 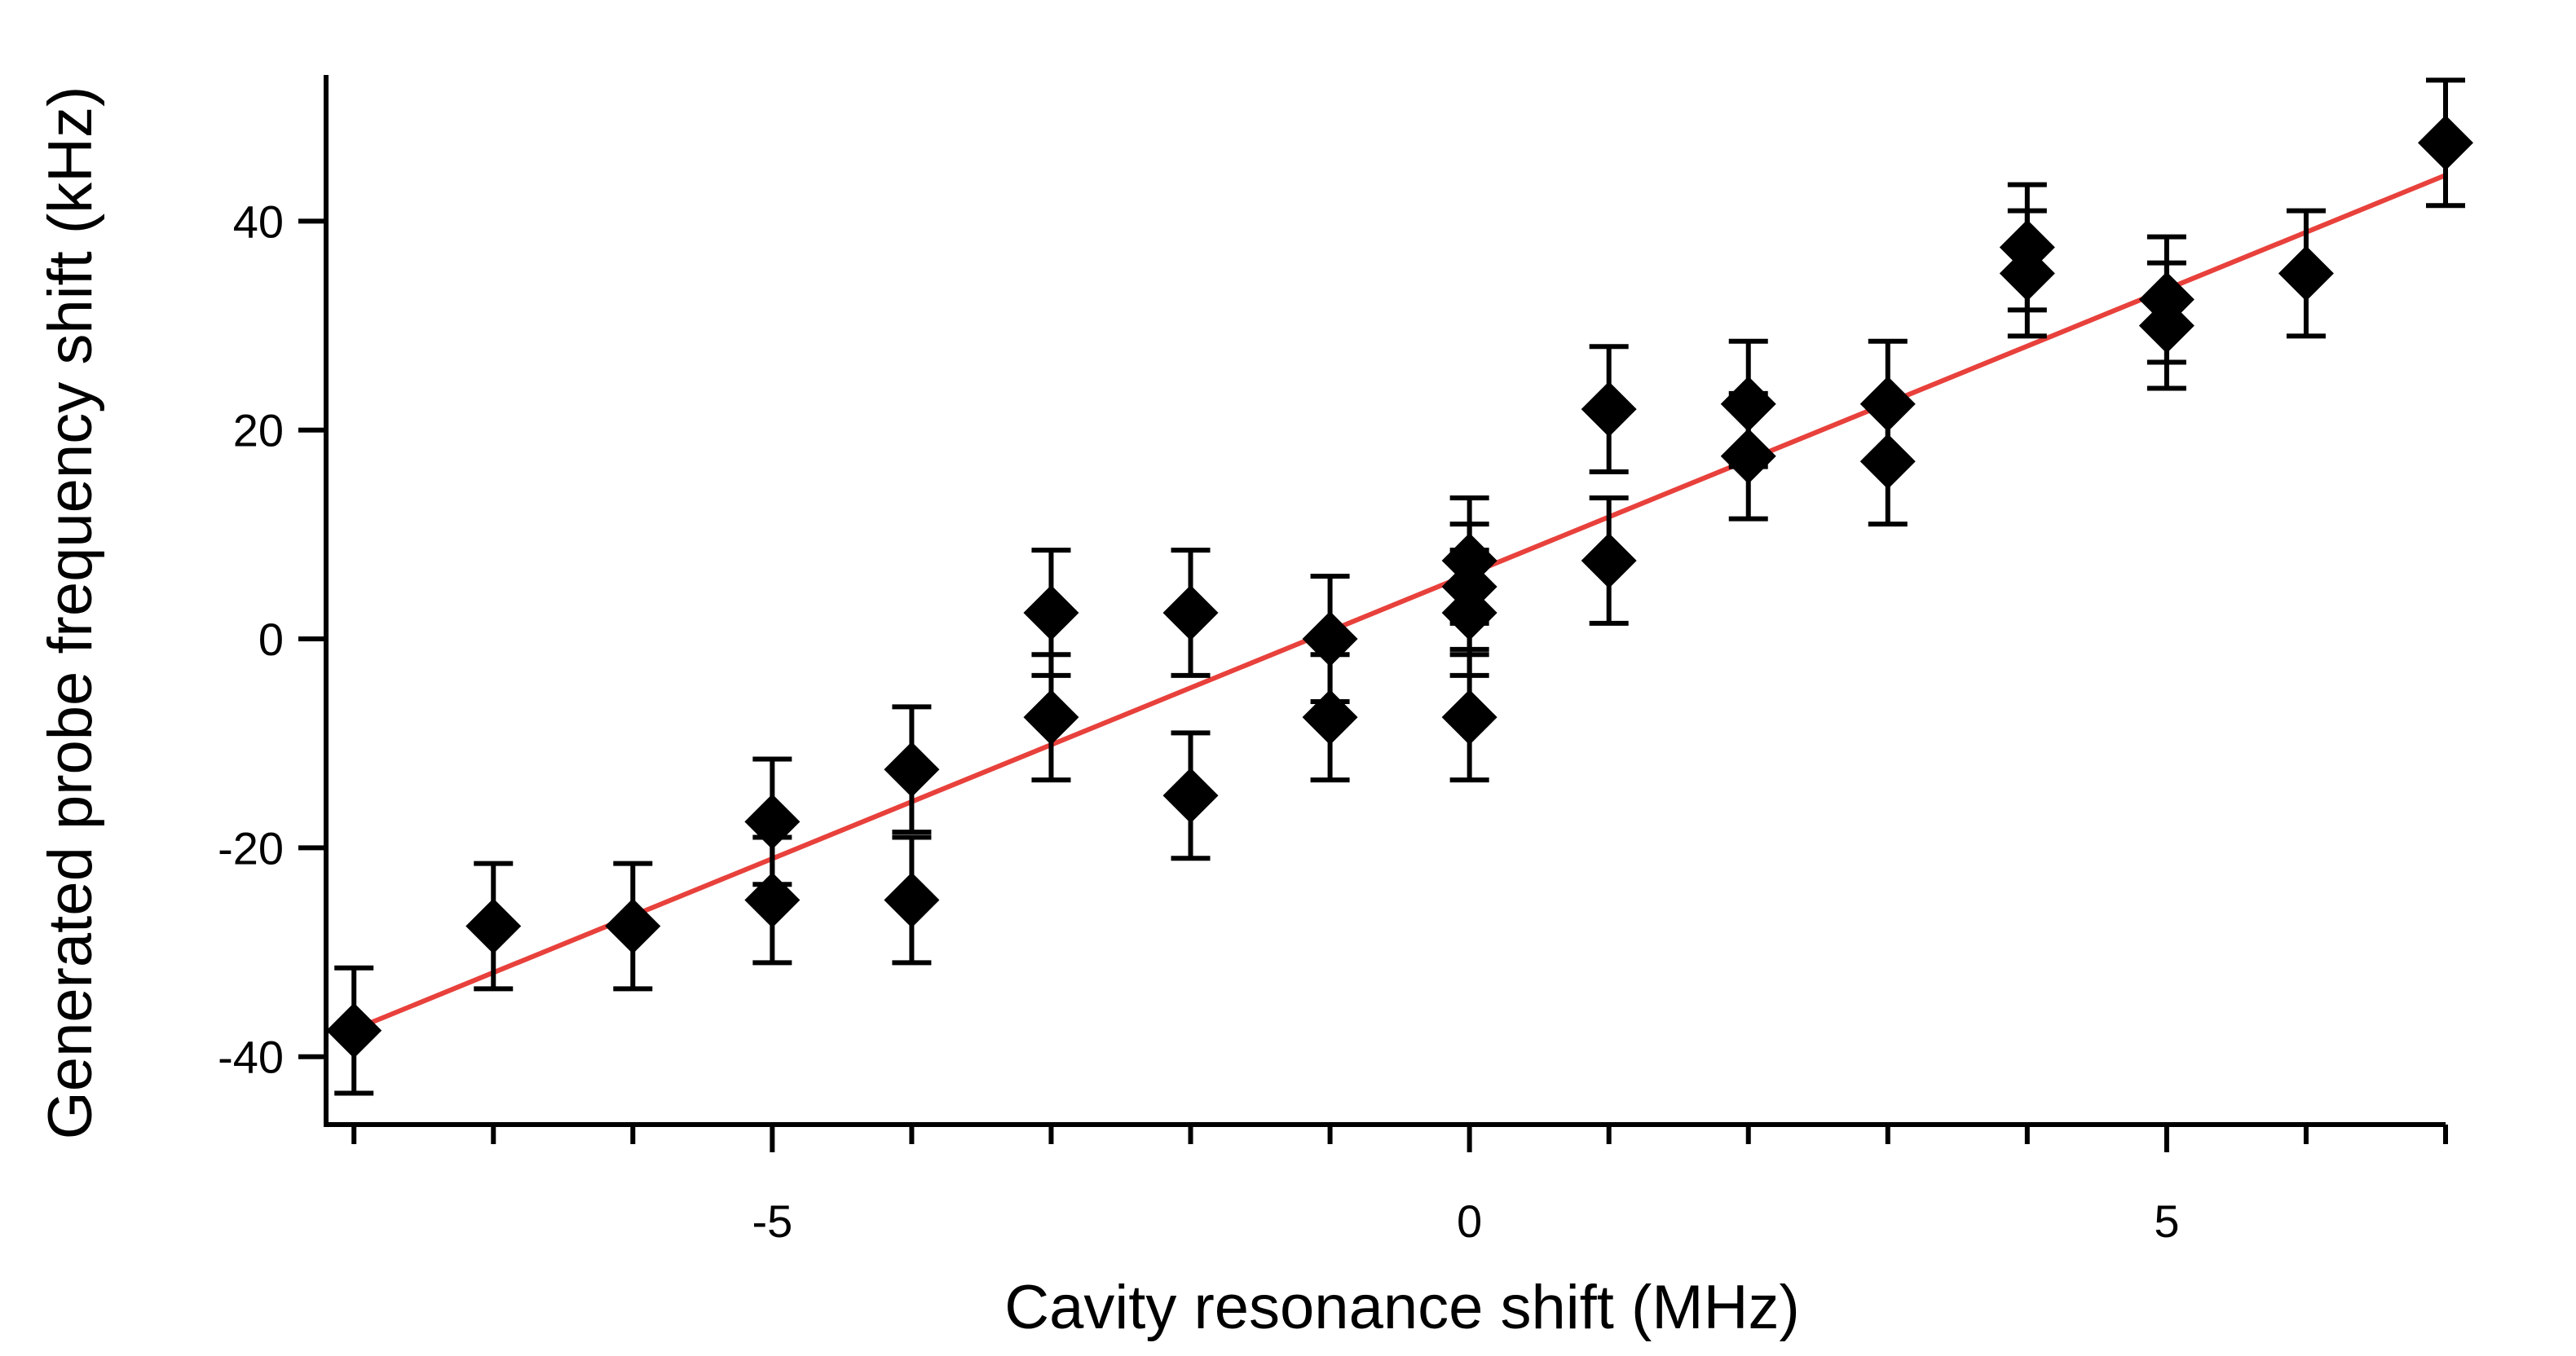 What do you see at coordinates (251, 1057) in the screenshot?
I see `y-tick-label: -40` at bounding box center [251, 1057].